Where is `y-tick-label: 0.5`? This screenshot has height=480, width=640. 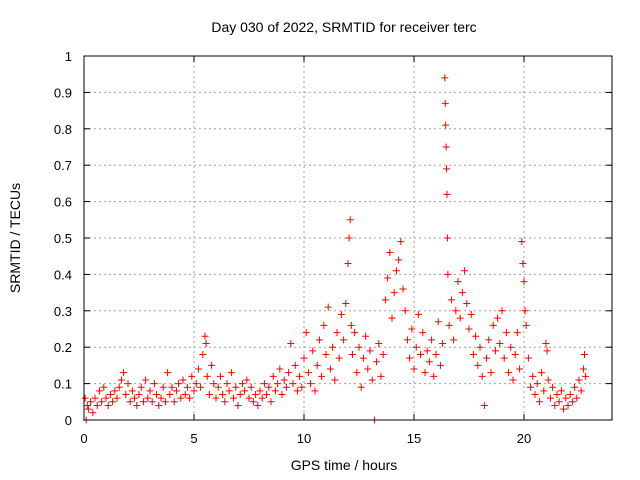
y-tick-label: 0.5 is located at coordinates (63, 238).